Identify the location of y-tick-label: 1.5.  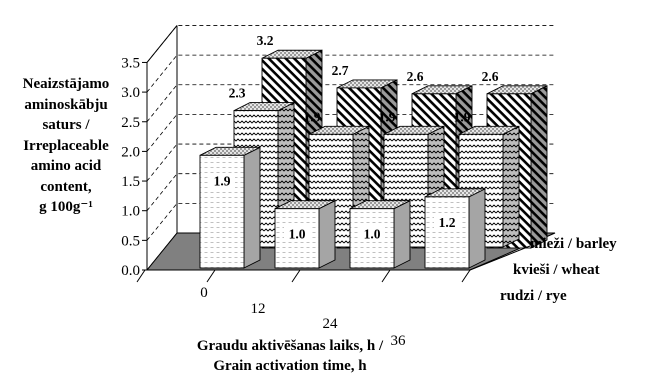
(130, 182).